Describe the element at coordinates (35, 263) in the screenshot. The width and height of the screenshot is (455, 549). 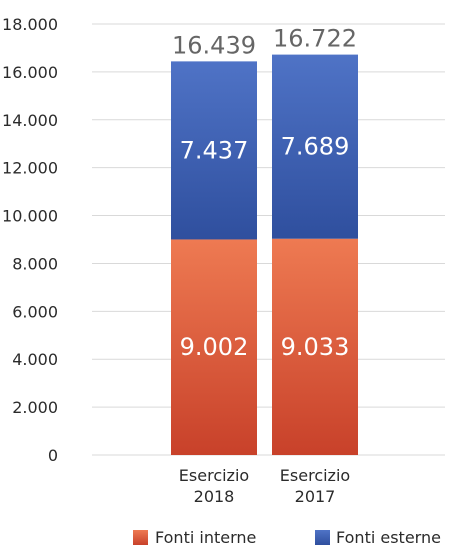
I see `y-tick-label: 8.000` at that location.